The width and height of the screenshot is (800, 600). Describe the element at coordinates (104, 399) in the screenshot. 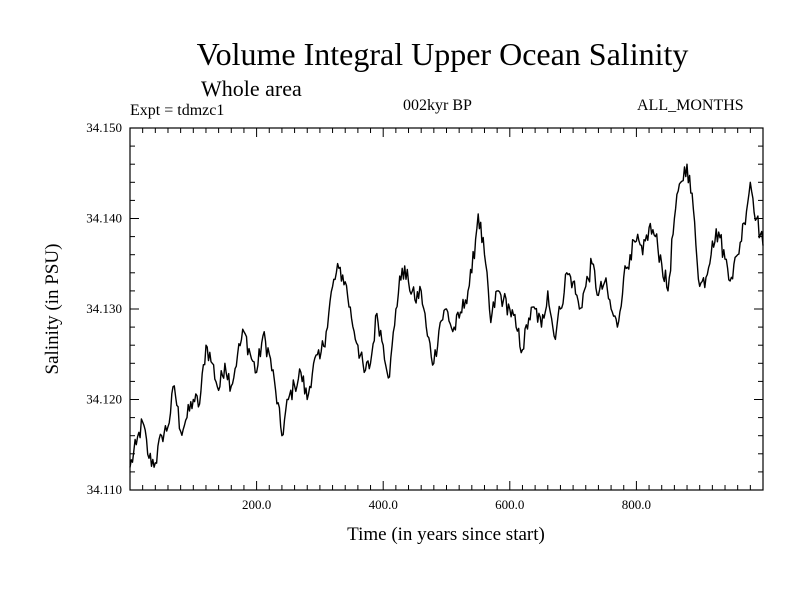

I see `y-tick-label: 34.120` at that location.